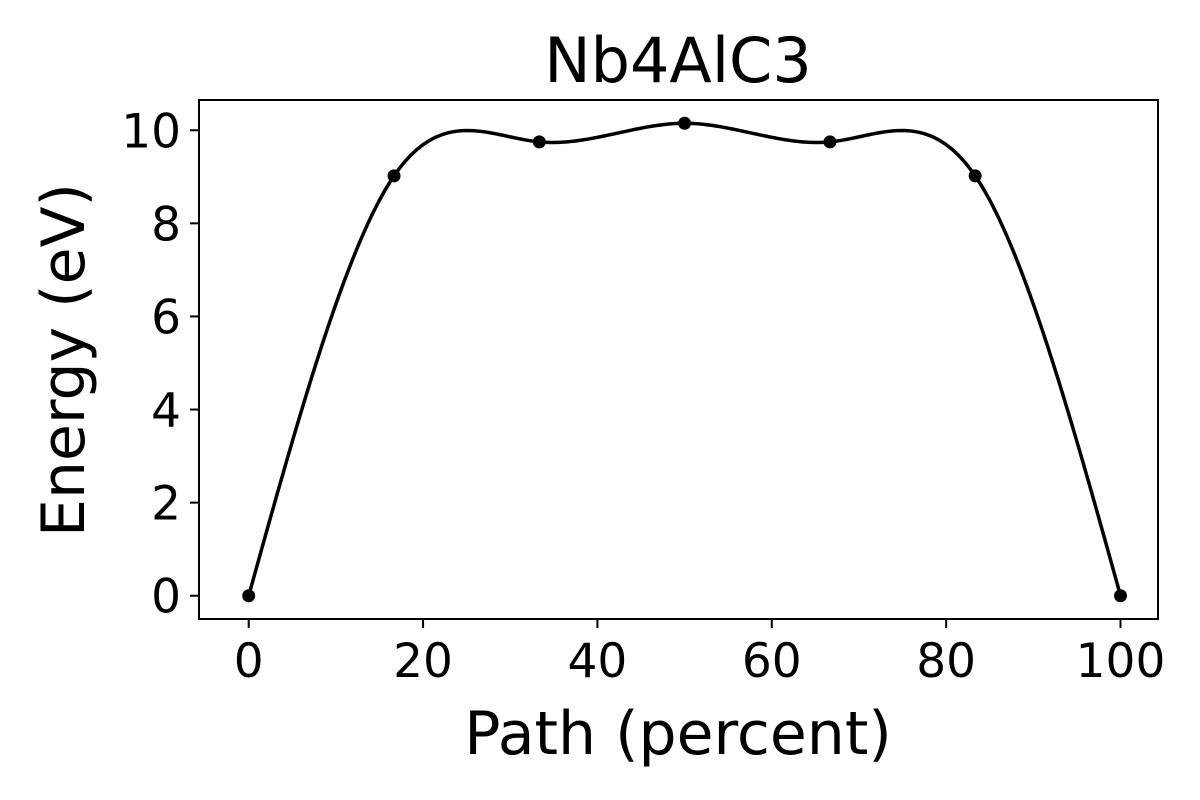 This screenshot has height=800, width=1200. I want to click on x-axis-label: Path (percent), so click(678, 734).